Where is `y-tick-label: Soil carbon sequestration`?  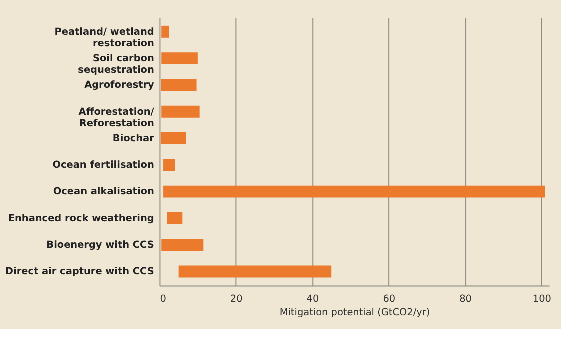 y-tick-label: Soil carbon sequestration is located at coordinates (116, 64).